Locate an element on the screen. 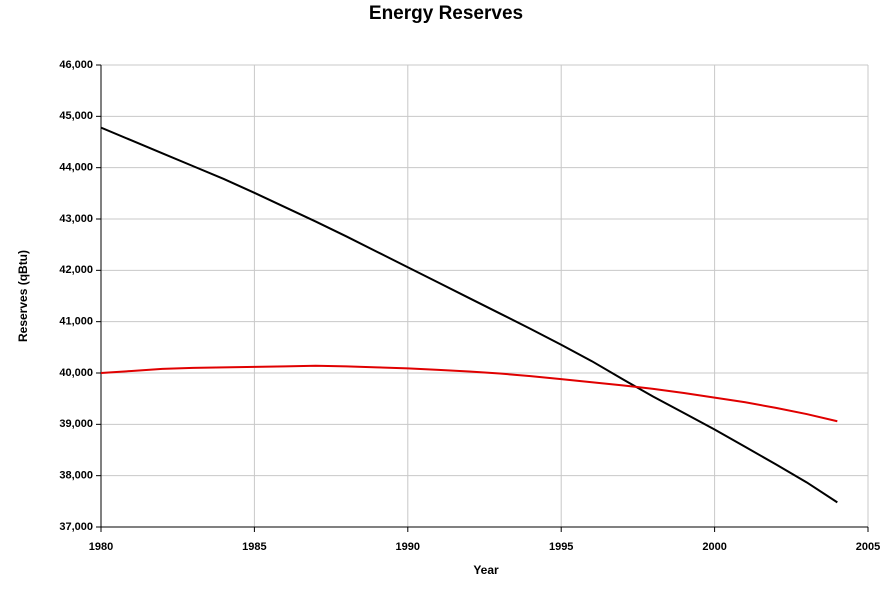  x-axis-label: Year is located at coordinates (486, 570).